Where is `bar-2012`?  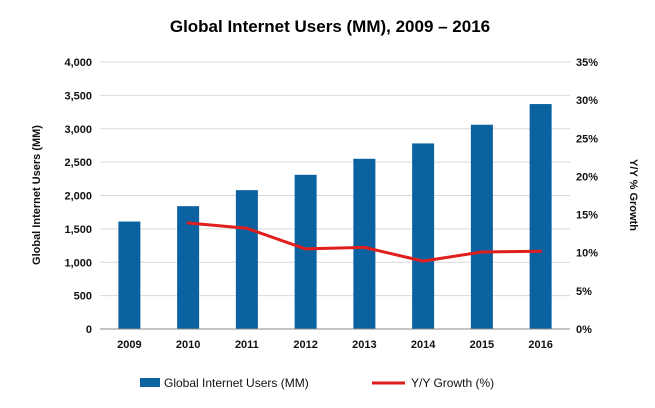
bar-2012 is located at coordinates (305, 251).